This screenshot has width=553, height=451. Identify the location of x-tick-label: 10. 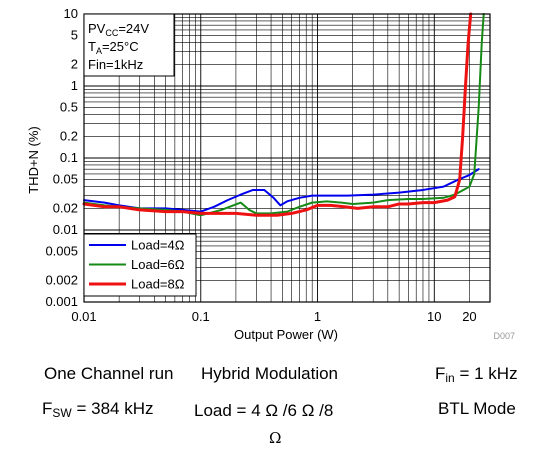
(434, 316).